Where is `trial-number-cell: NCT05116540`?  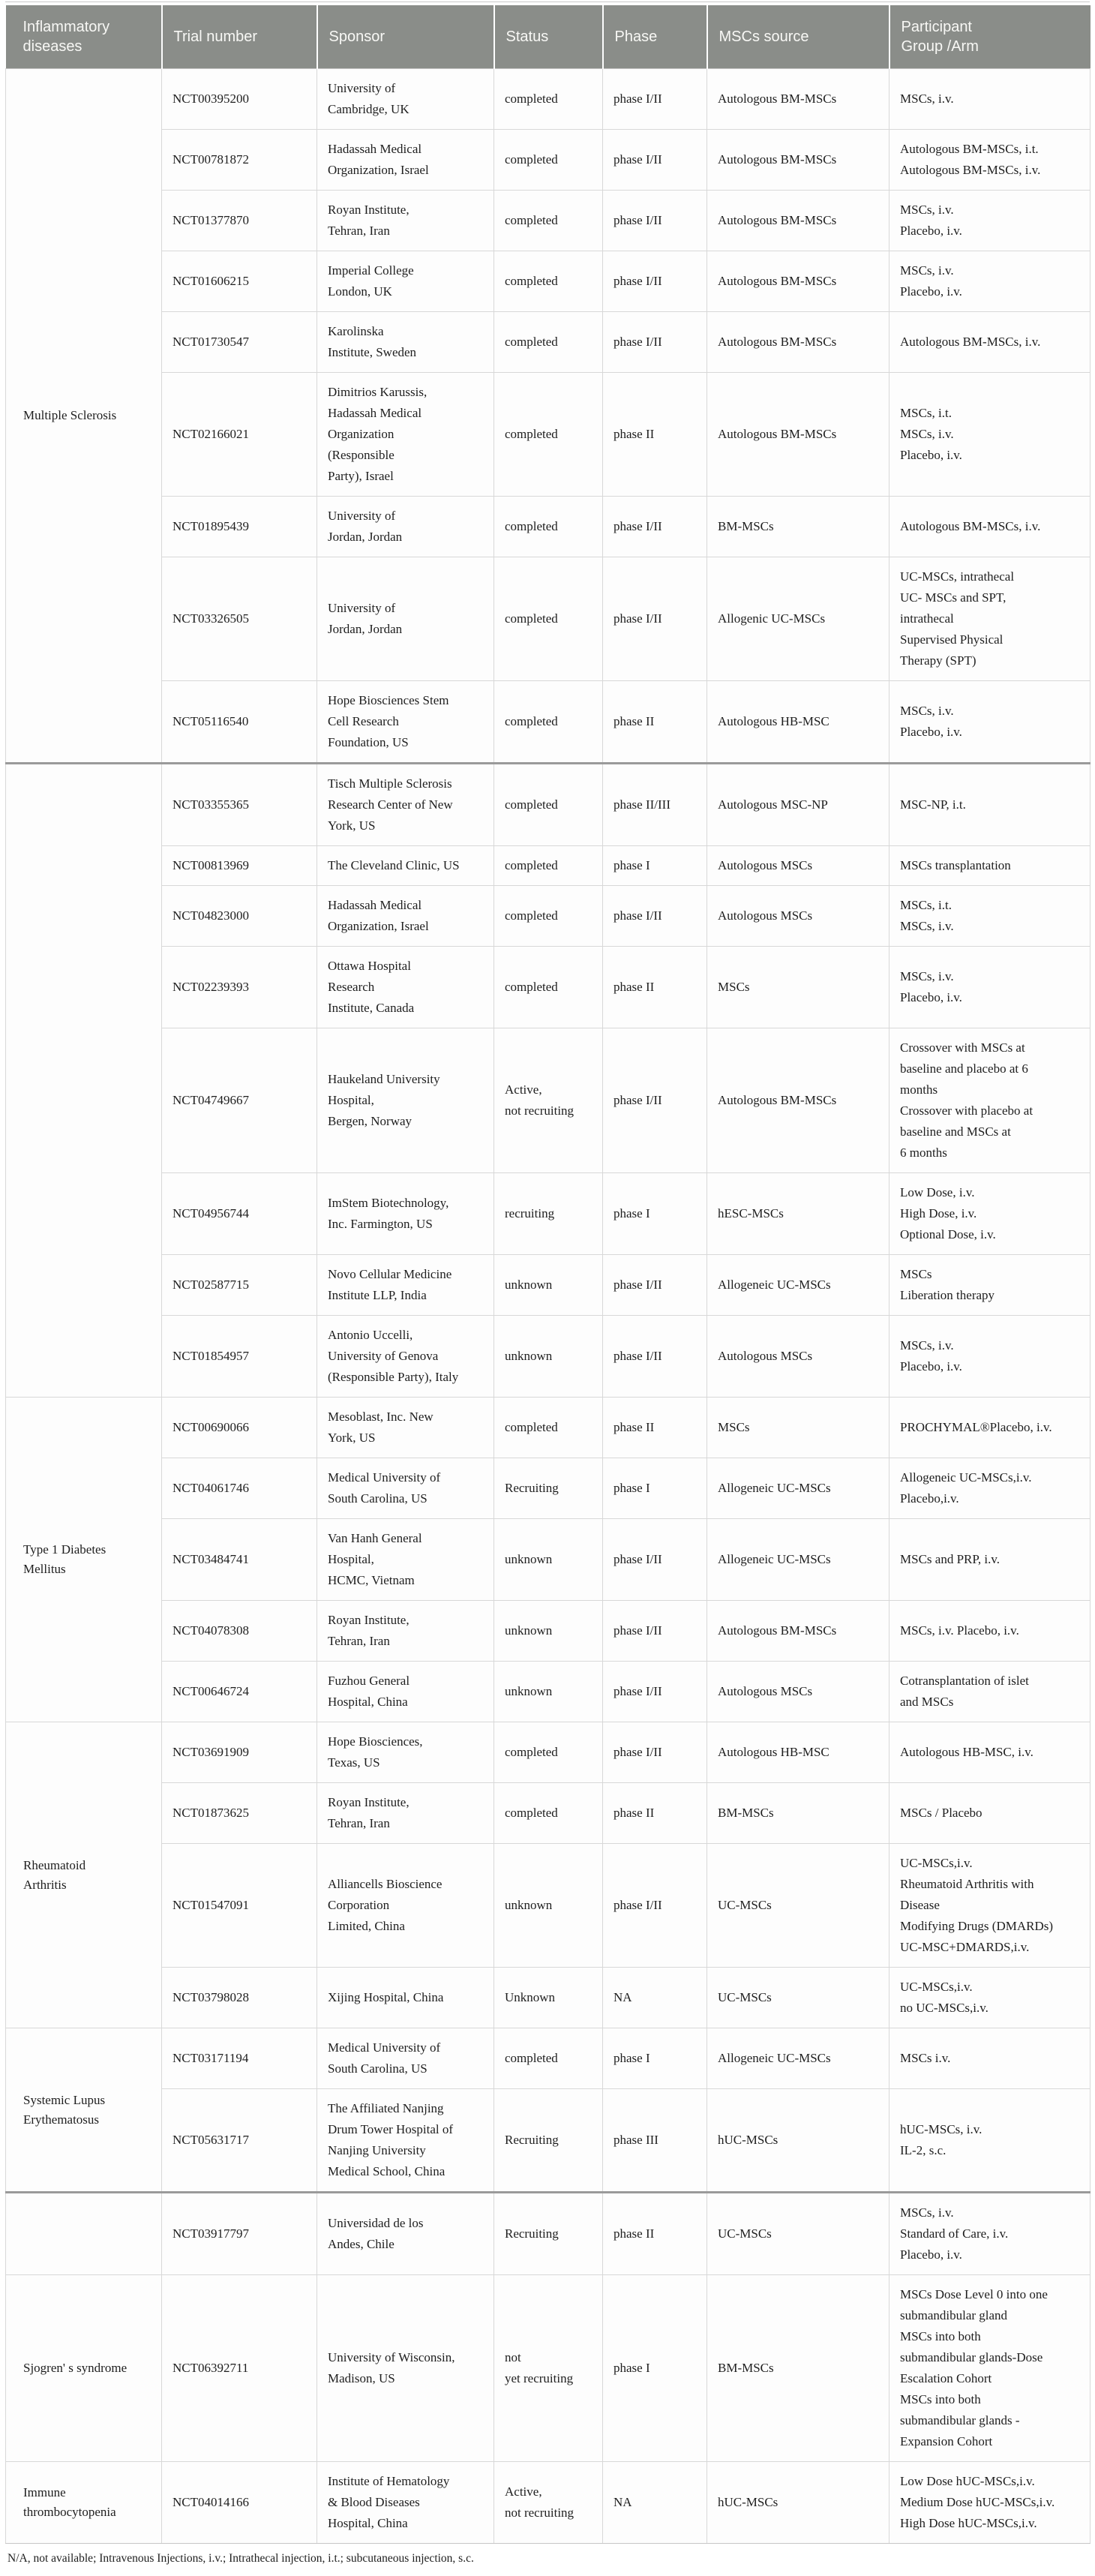
trial-number-cell: NCT05116540 is located at coordinates (239, 722).